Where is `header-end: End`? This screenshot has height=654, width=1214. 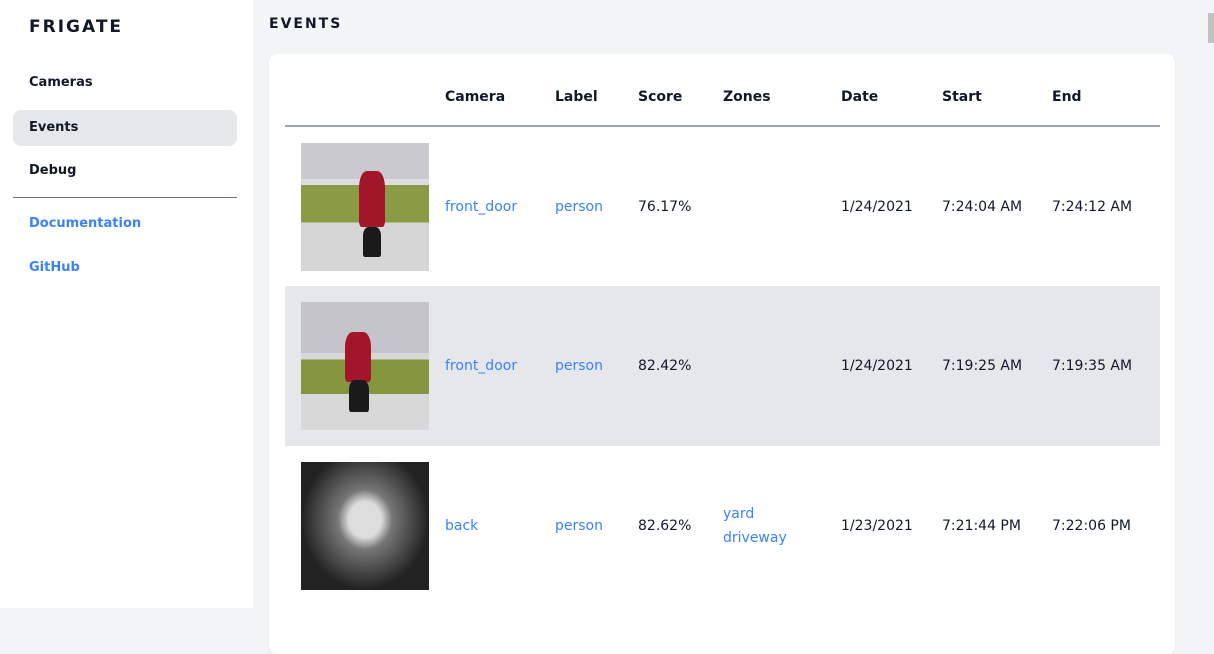 header-end: End is located at coordinates (1106, 90).